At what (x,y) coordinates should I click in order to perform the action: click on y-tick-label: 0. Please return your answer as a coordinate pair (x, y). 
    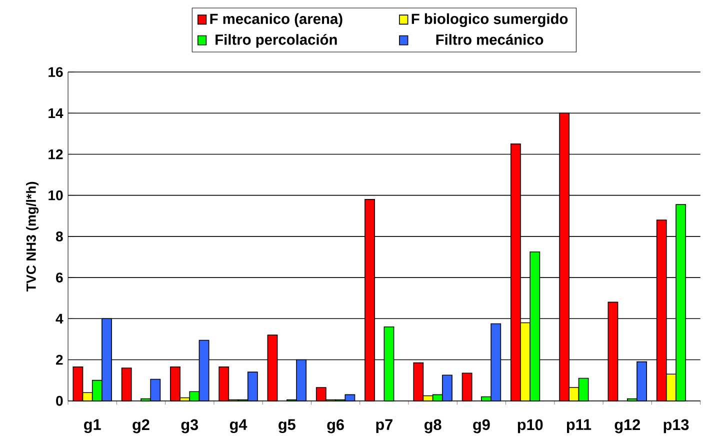
    Looking at the image, I should click on (59, 401).